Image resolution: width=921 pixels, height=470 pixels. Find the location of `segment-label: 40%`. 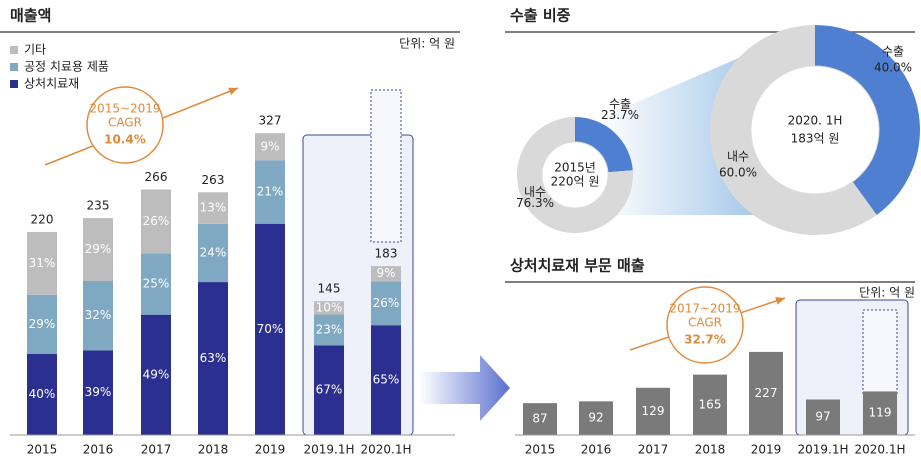

segment-label: 40% is located at coordinates (42, 394).